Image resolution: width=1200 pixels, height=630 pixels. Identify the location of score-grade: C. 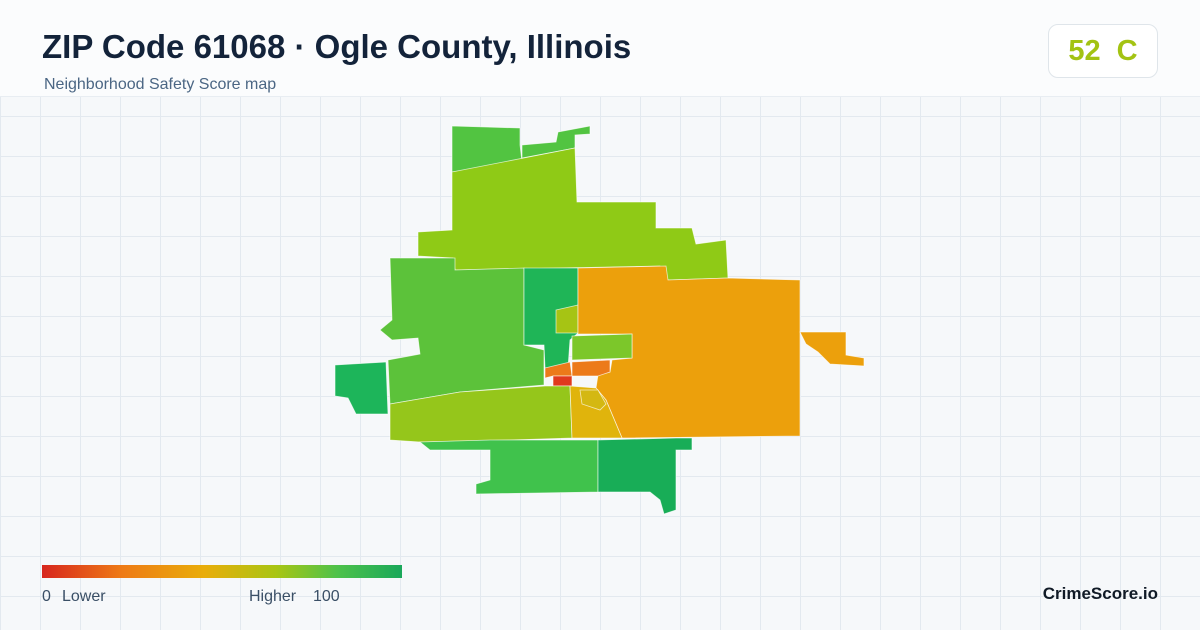
(1127, 50).